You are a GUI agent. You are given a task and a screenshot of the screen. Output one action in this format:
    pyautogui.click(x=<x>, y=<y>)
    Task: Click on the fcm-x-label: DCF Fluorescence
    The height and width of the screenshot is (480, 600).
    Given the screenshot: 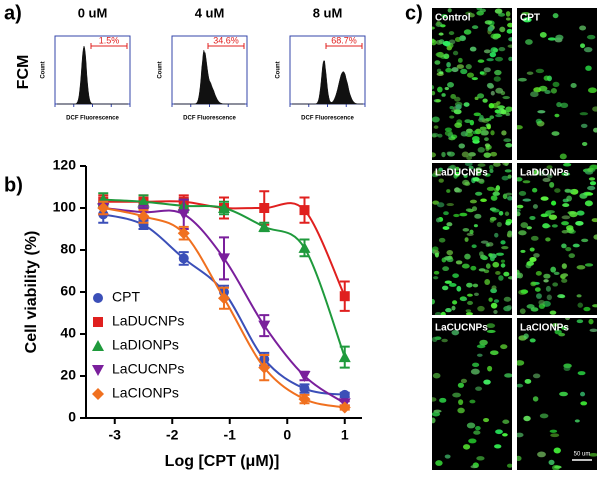 What is the action you would take?
    pyautogui.click(x=92, y=119)
    